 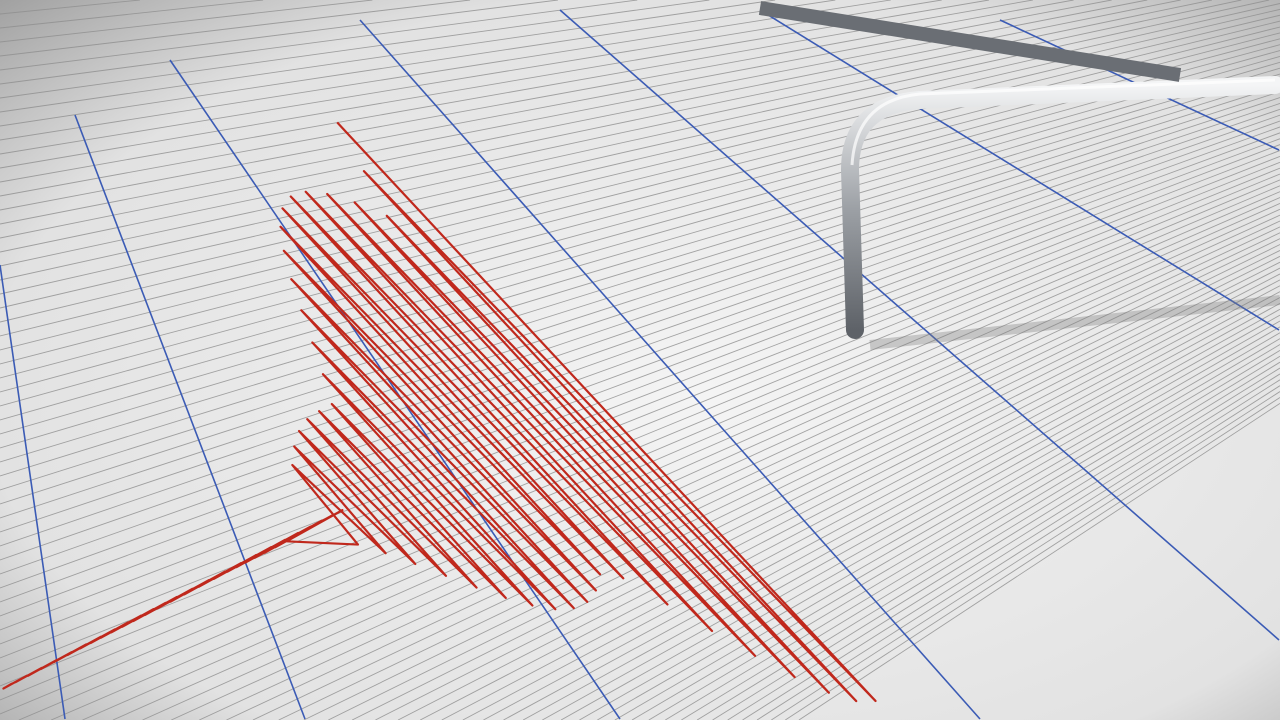 I want to click on major-line, so click(x=33, y=492).